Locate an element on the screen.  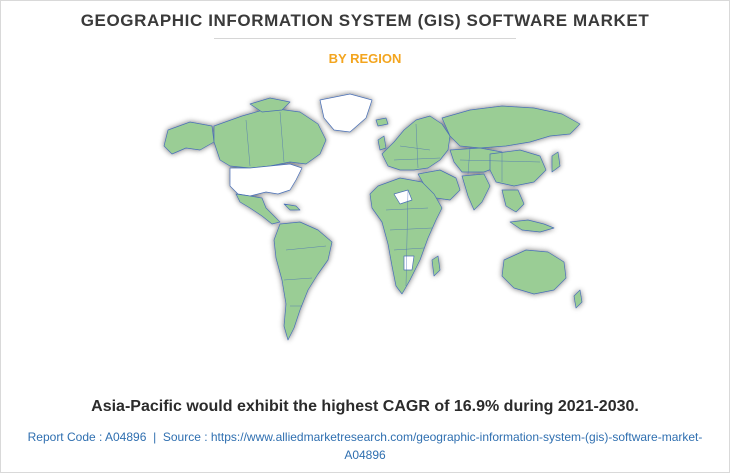
border-lines-canada is located at coordinates (265, 139).